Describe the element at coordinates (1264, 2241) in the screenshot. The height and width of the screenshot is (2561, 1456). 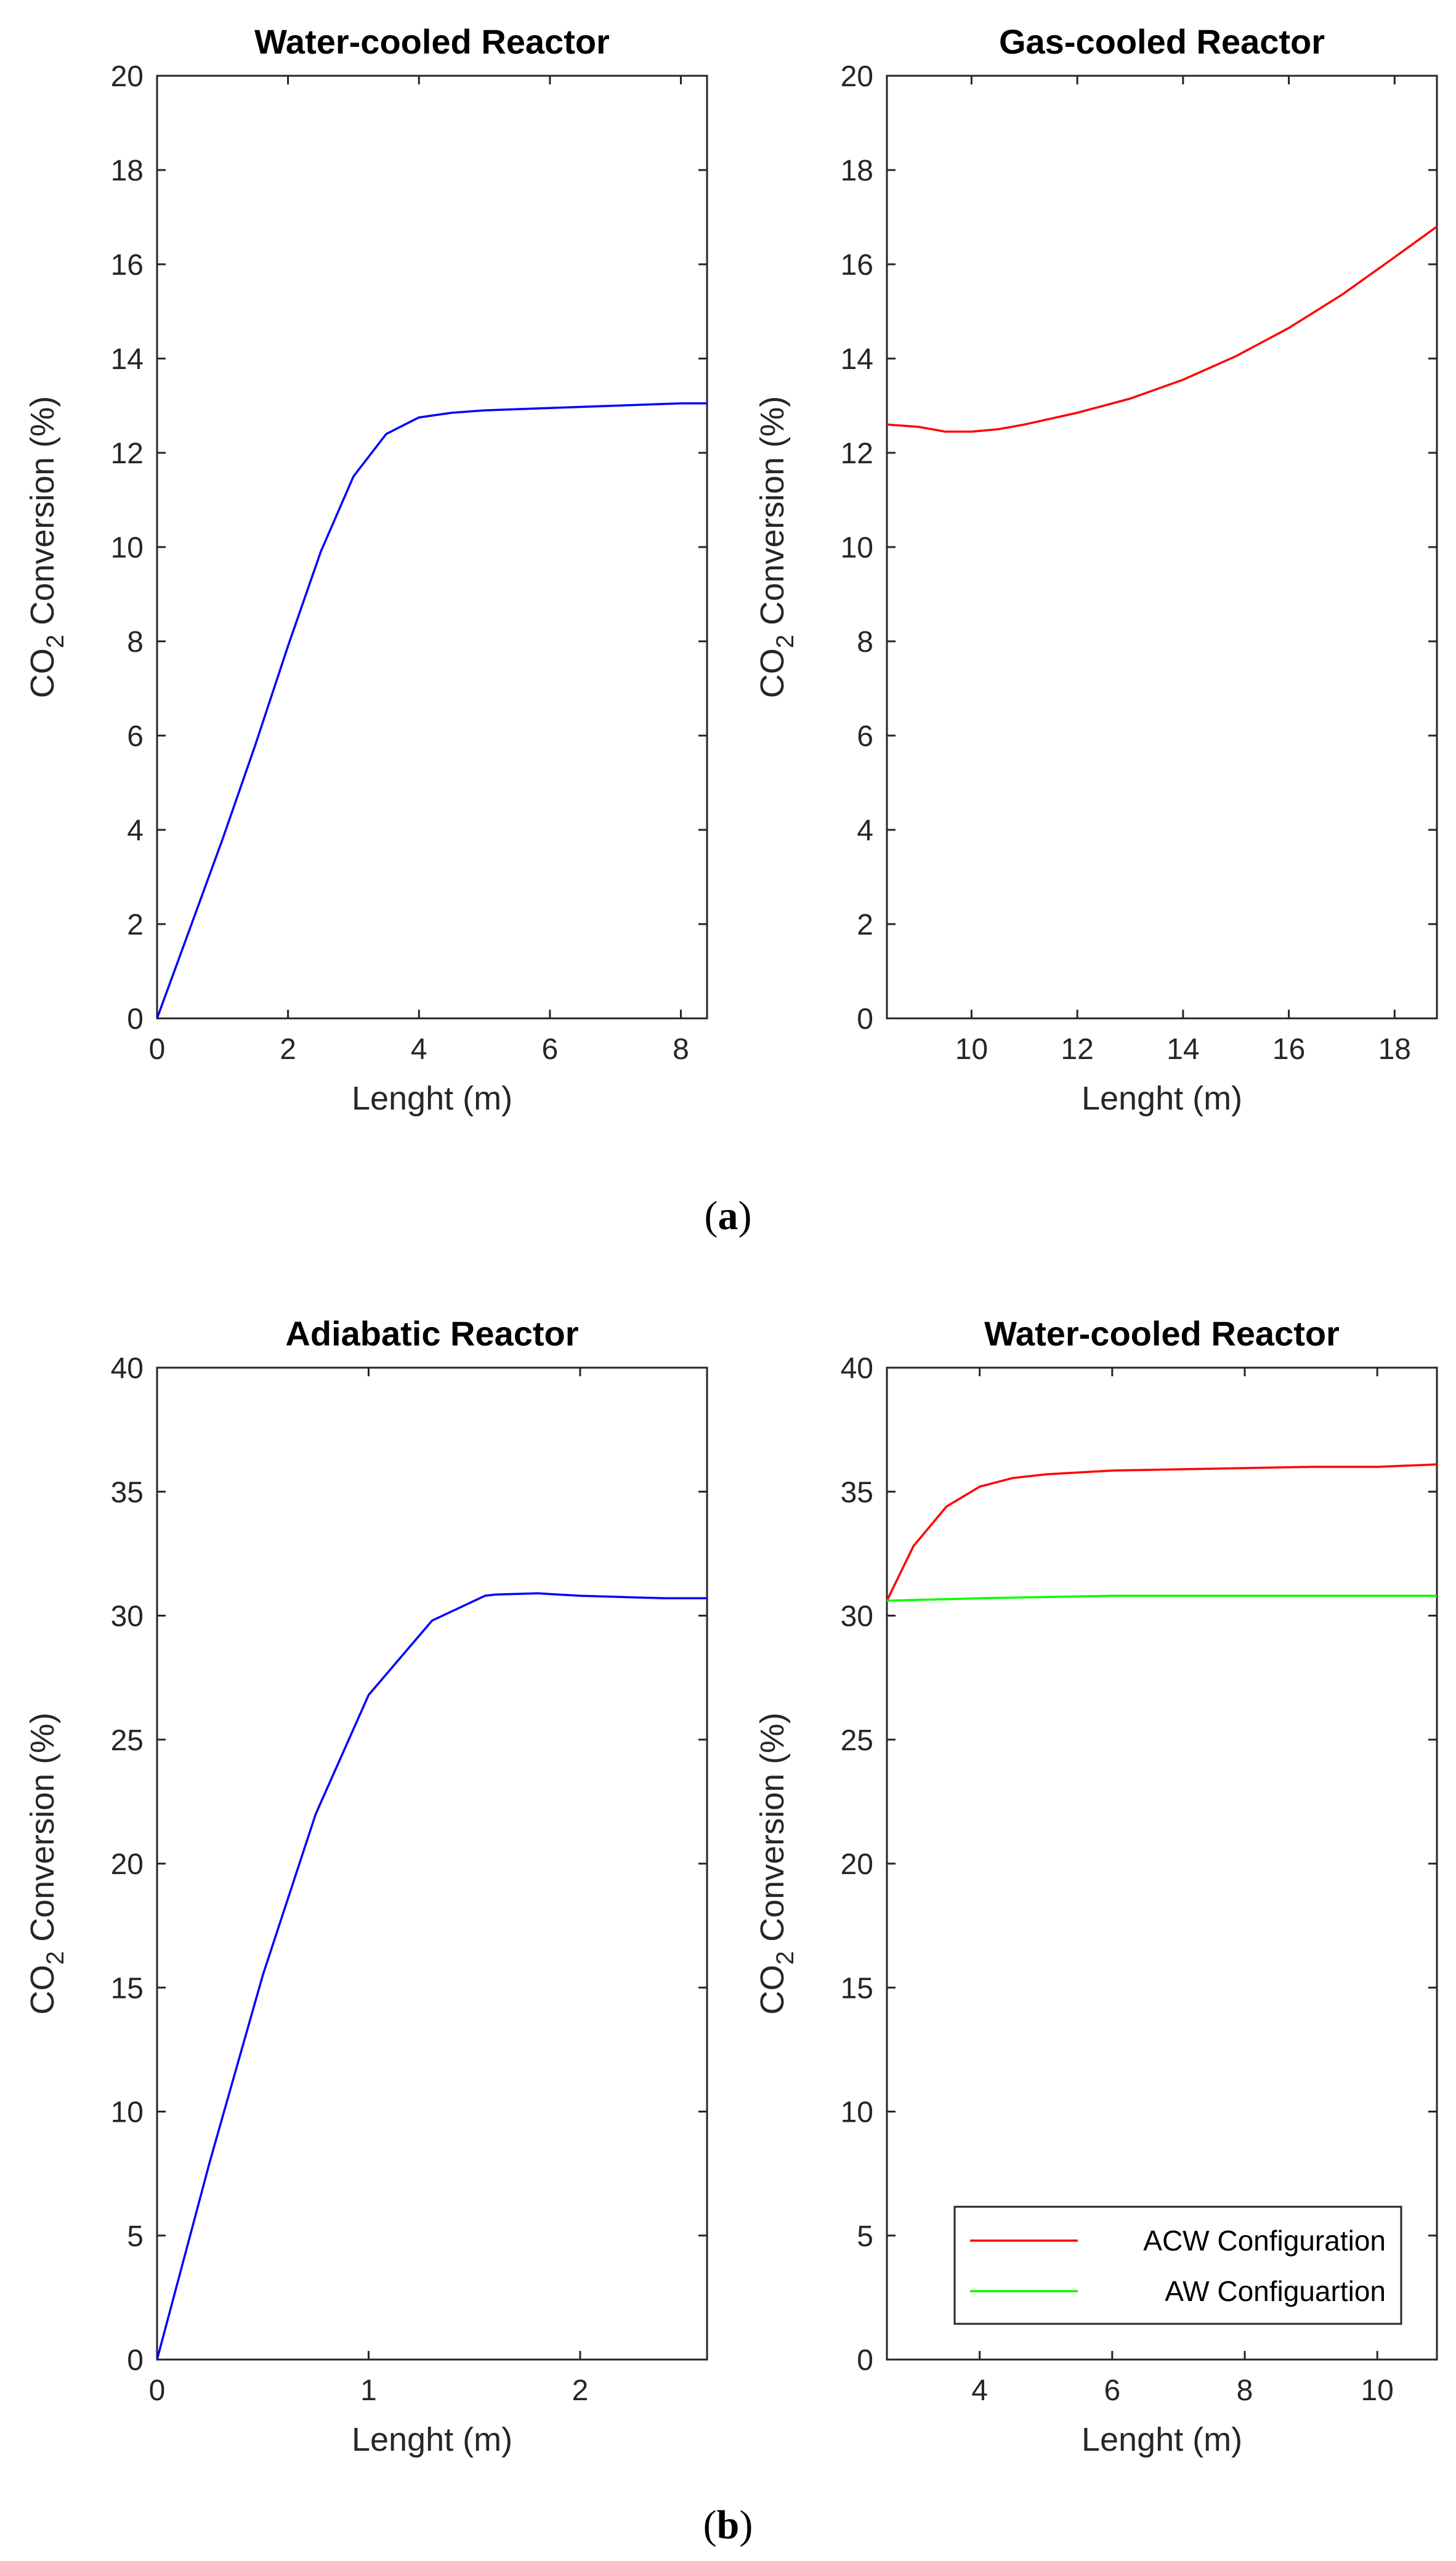
I see `legend-label: ACW Configuration` at that location.